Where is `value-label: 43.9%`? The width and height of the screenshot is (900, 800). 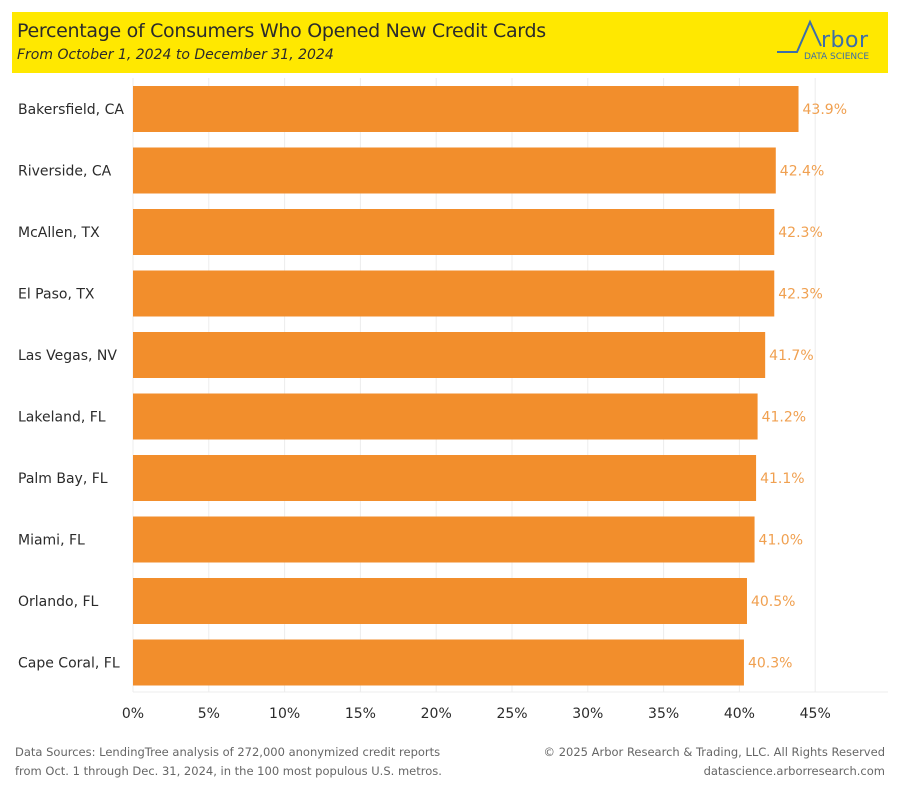
value-label: 43.9% is located at coordinates (825, 110).